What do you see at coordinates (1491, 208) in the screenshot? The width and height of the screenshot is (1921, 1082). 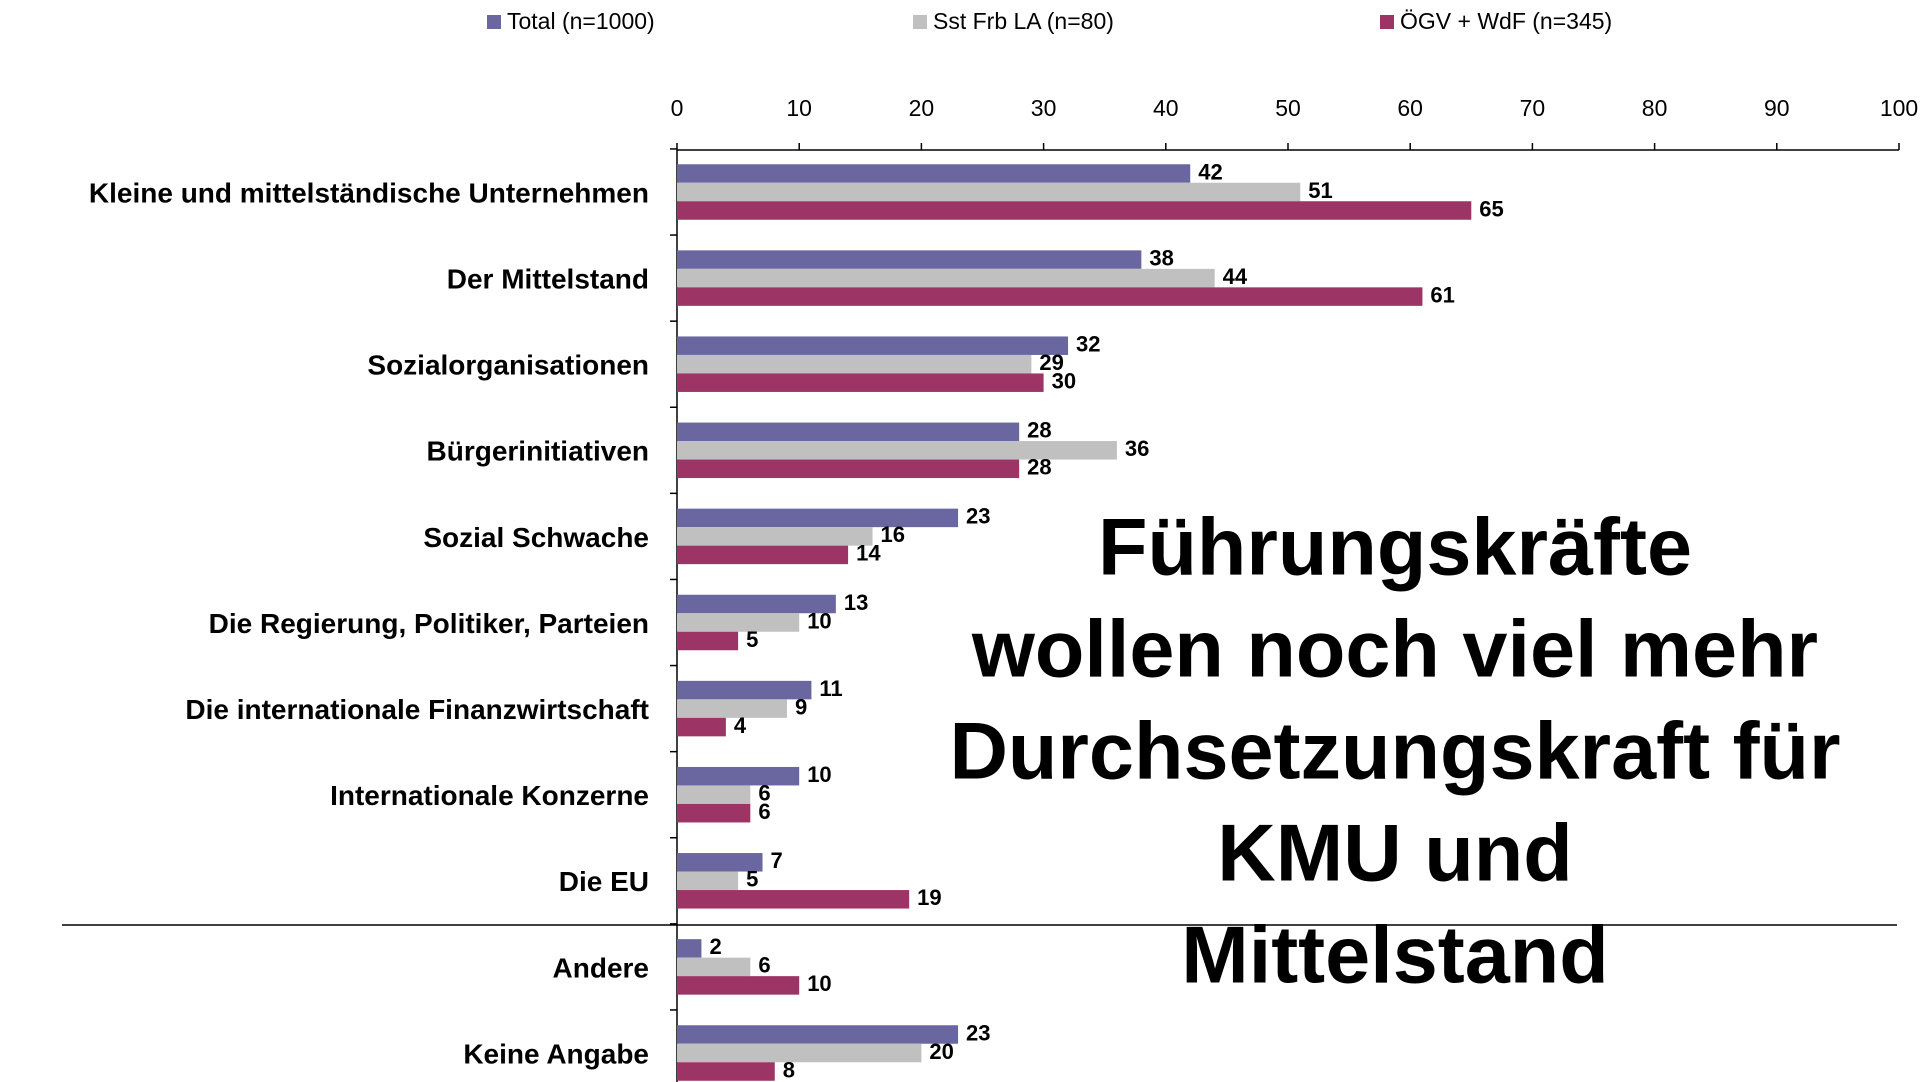 I see `data-label: 65` at bounding box center [1491, 208].